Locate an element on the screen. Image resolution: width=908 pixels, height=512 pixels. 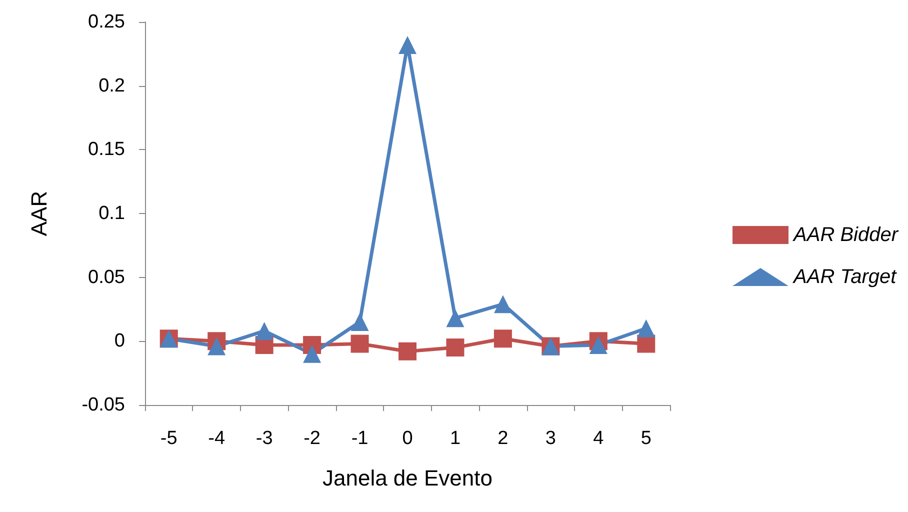
x-tick-label: -2 is located at coordinates (312, 438).